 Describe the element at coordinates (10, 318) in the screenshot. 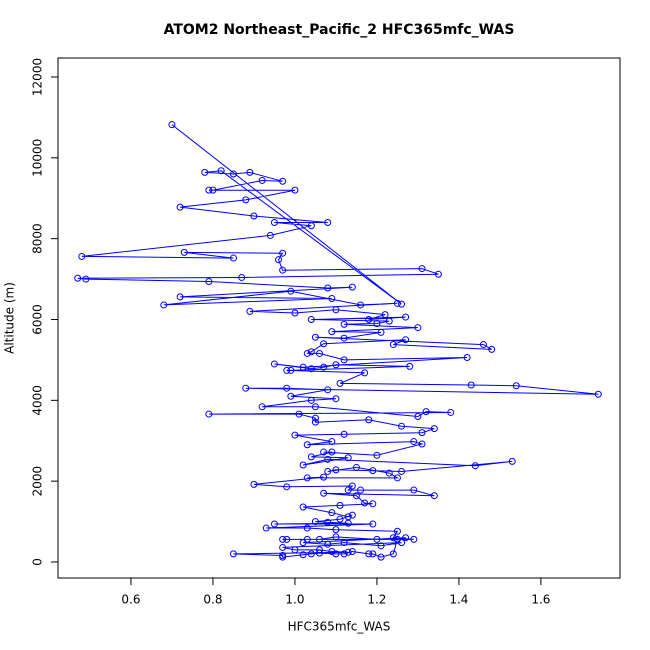

I see `y-axis-label: Altitude (m)` at that location.